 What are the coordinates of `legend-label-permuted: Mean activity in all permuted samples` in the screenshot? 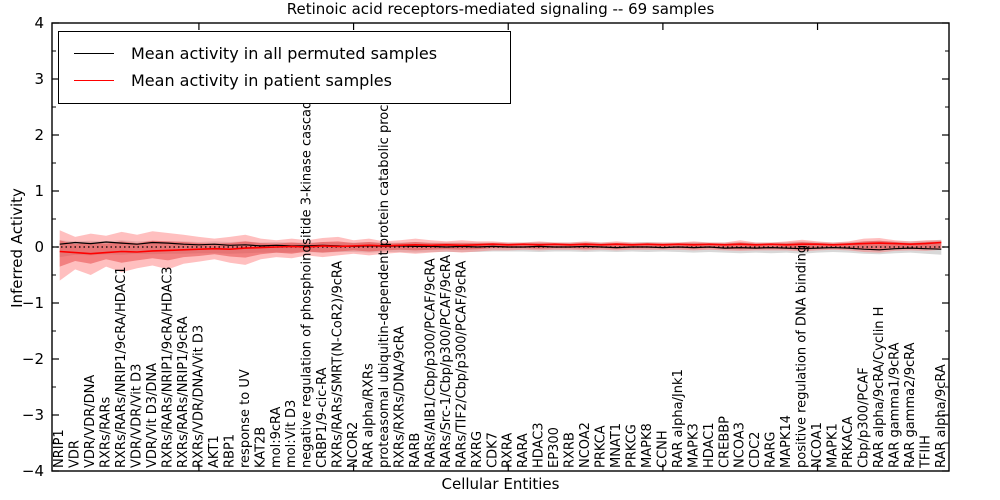 It's located at (284, 53).